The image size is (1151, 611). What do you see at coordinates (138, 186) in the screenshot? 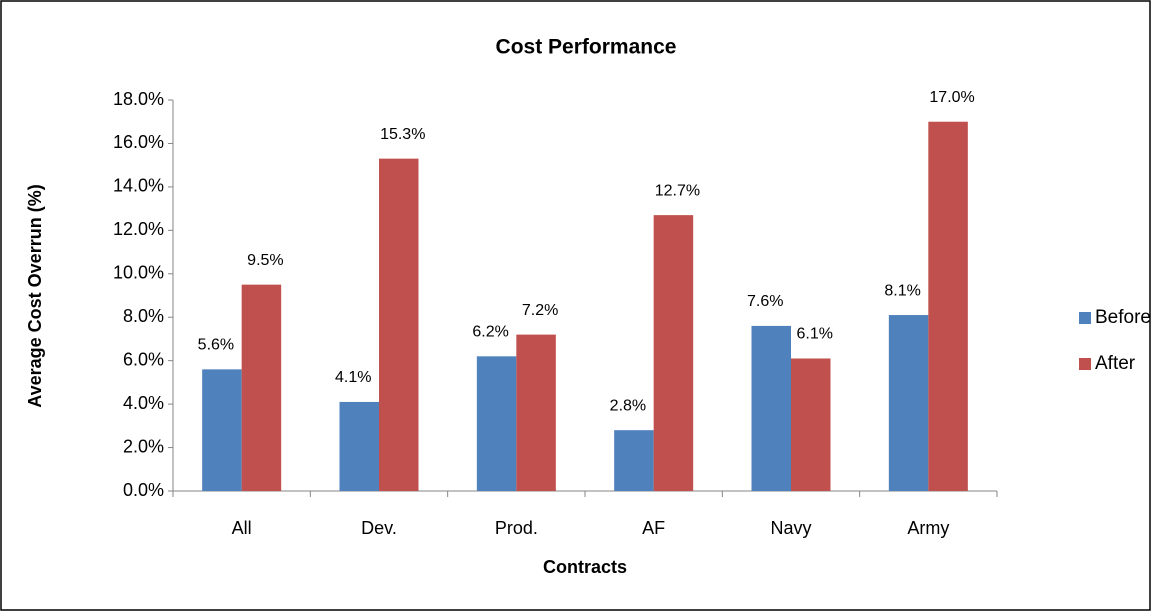
I see `y-tick-label: 14.0%` at bounding box center [138, 186].